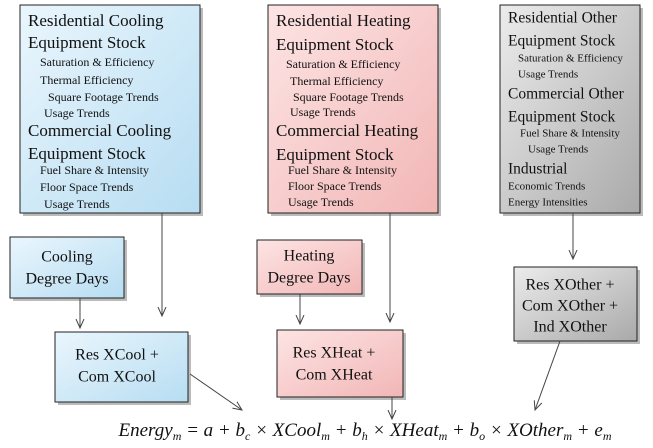 The width and height of the screenshot is (653, 448). What do you see at coordinates (365, 436) in the screenshot?
I see `equation-subscript: h` at bounding box center [365, 436].